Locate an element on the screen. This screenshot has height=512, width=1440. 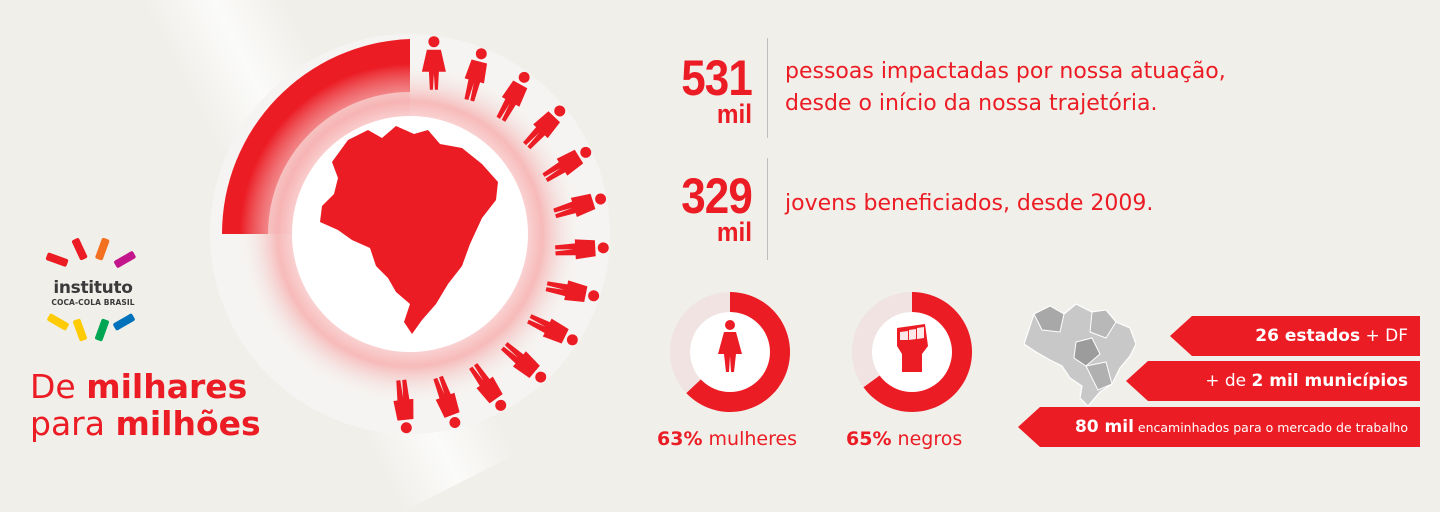
instituto-logo: instituto COCA-COLA BRASIL is located at coordinates (91, 290).